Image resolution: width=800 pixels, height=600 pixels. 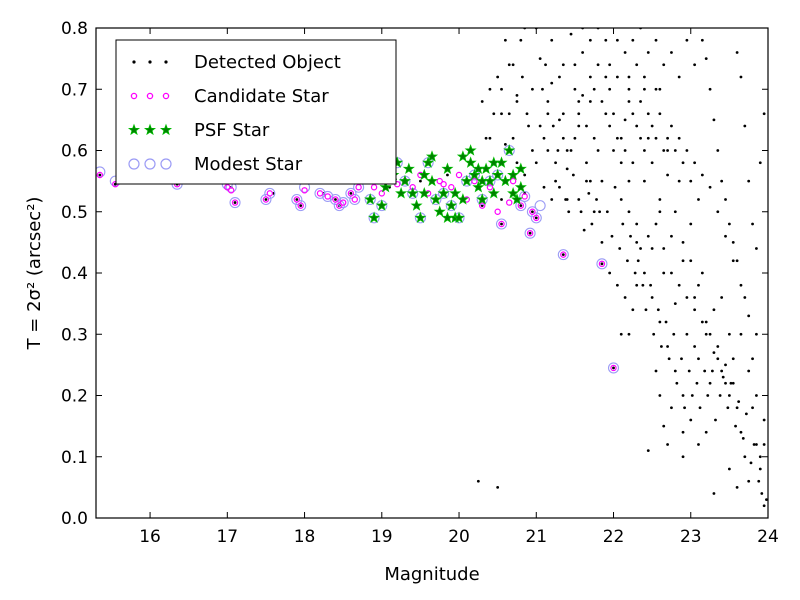 I want to click on y-tick-label-3: 0.3, so click(x=74, y=335).